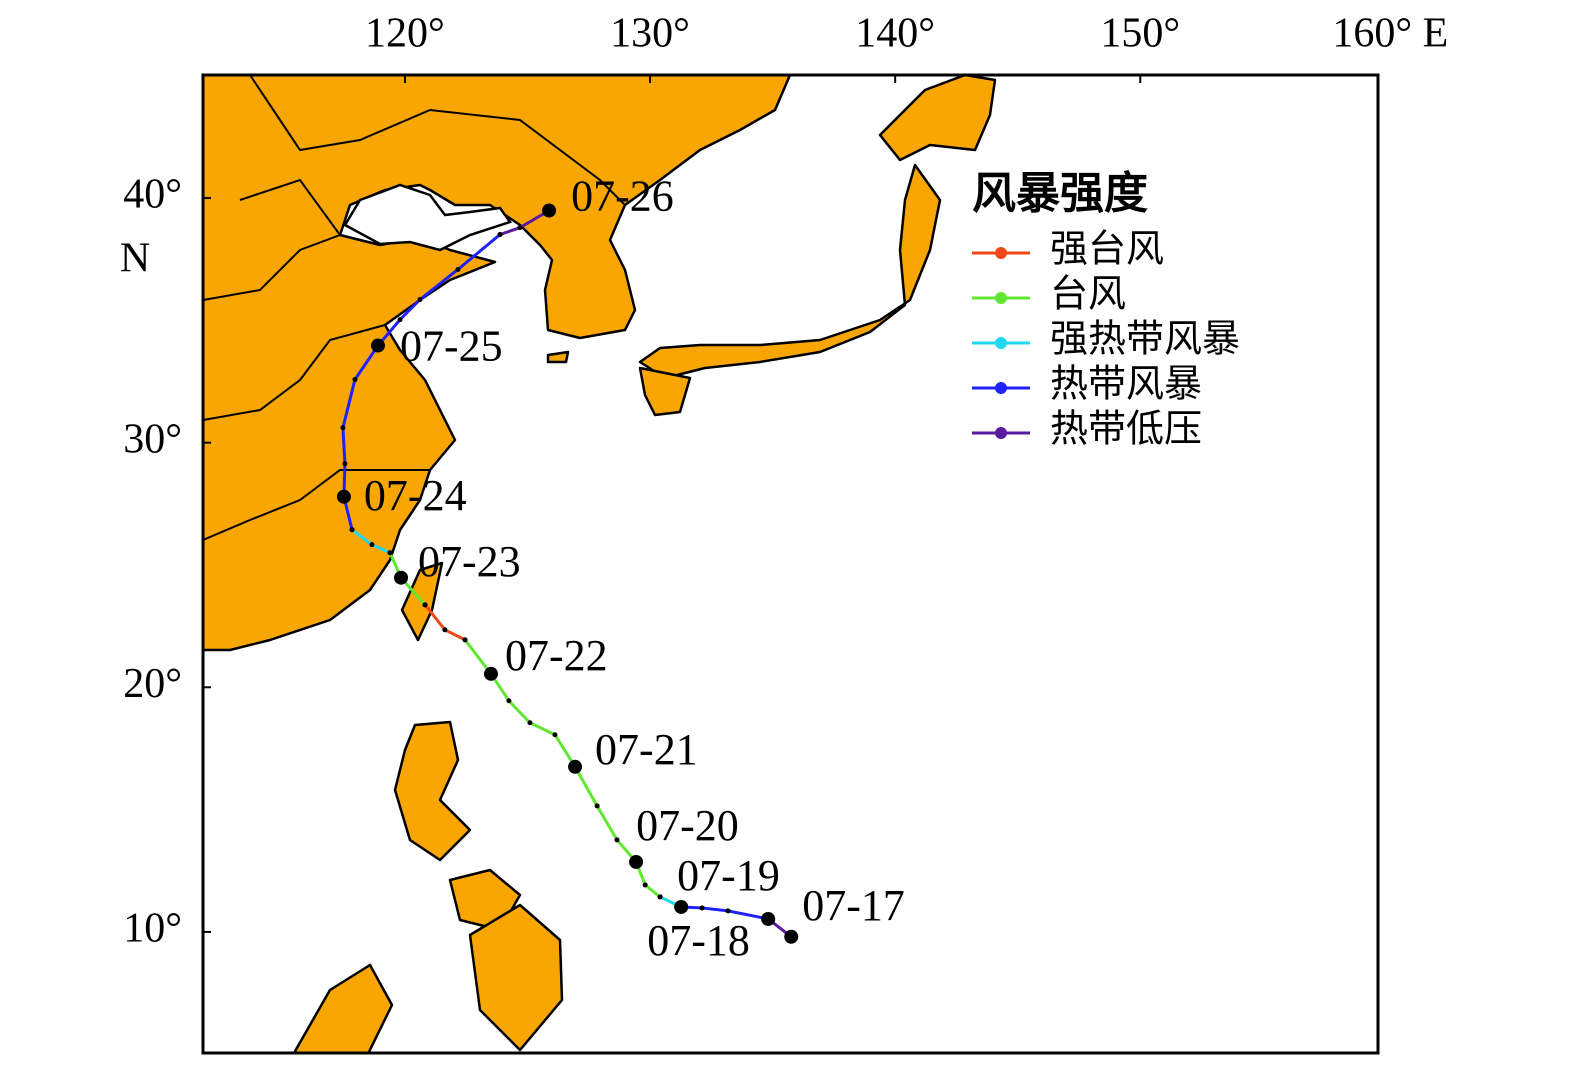 The width and height of the screenshot is (1575, 1069). Describe the element at coordinates (728, 875) in the screenshot. I see `day-label: 07-19` at that location.